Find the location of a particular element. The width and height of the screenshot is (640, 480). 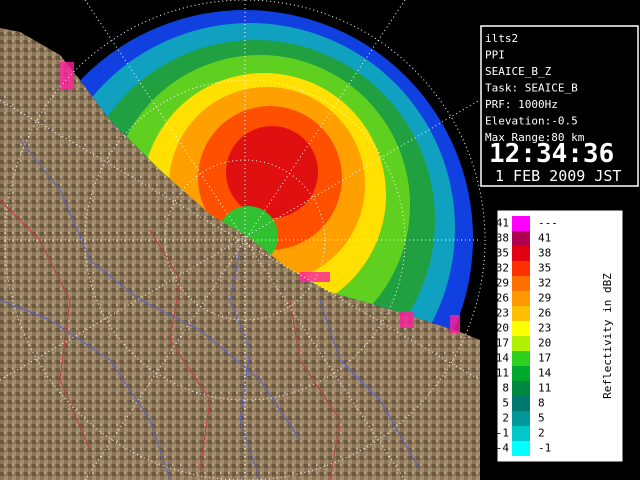

legend-title: Reflectivity in dBZ is located at coordinates (607, 336).